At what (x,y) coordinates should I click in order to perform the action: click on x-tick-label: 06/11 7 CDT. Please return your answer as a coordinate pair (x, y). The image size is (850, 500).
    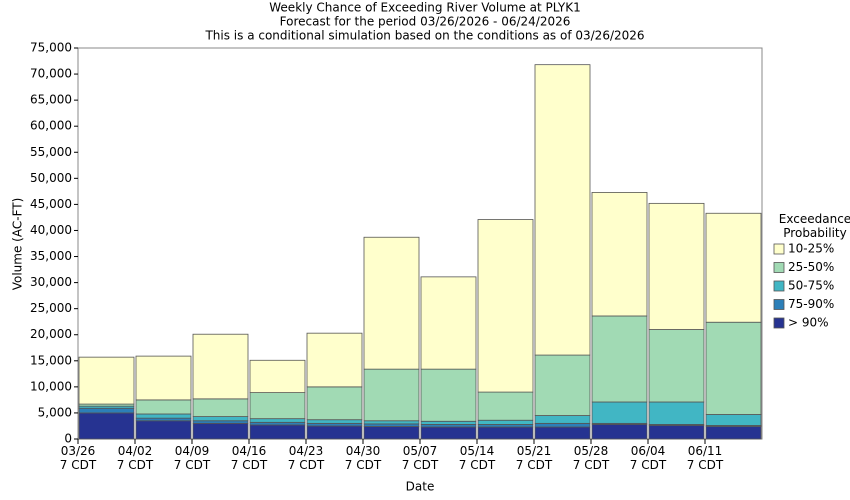
    Looking at the image, I should click on (705, 458).